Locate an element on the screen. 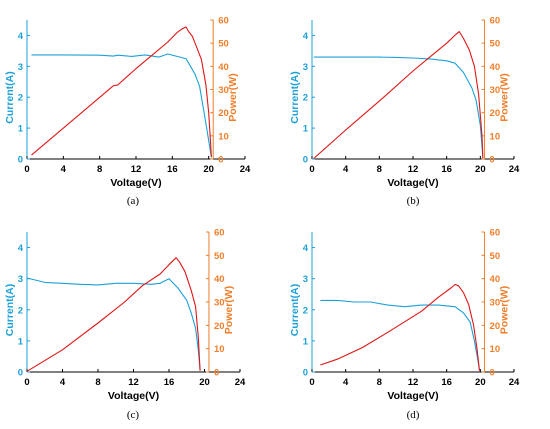  panel-caption: (b) is located at coordinates (413, 201).